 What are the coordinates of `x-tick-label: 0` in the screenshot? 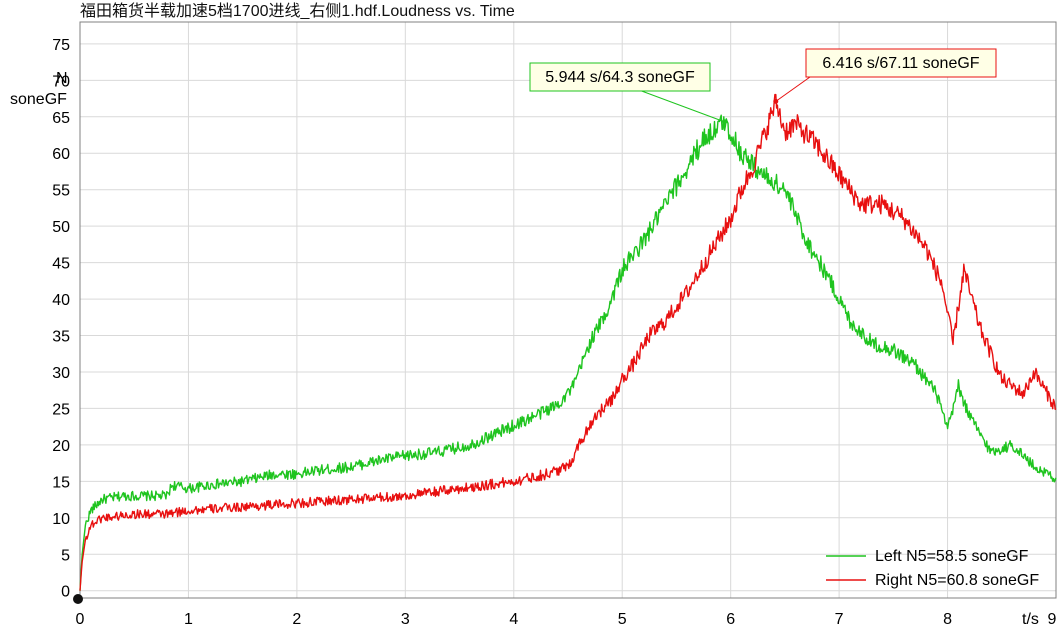 It's located at (80, 619).